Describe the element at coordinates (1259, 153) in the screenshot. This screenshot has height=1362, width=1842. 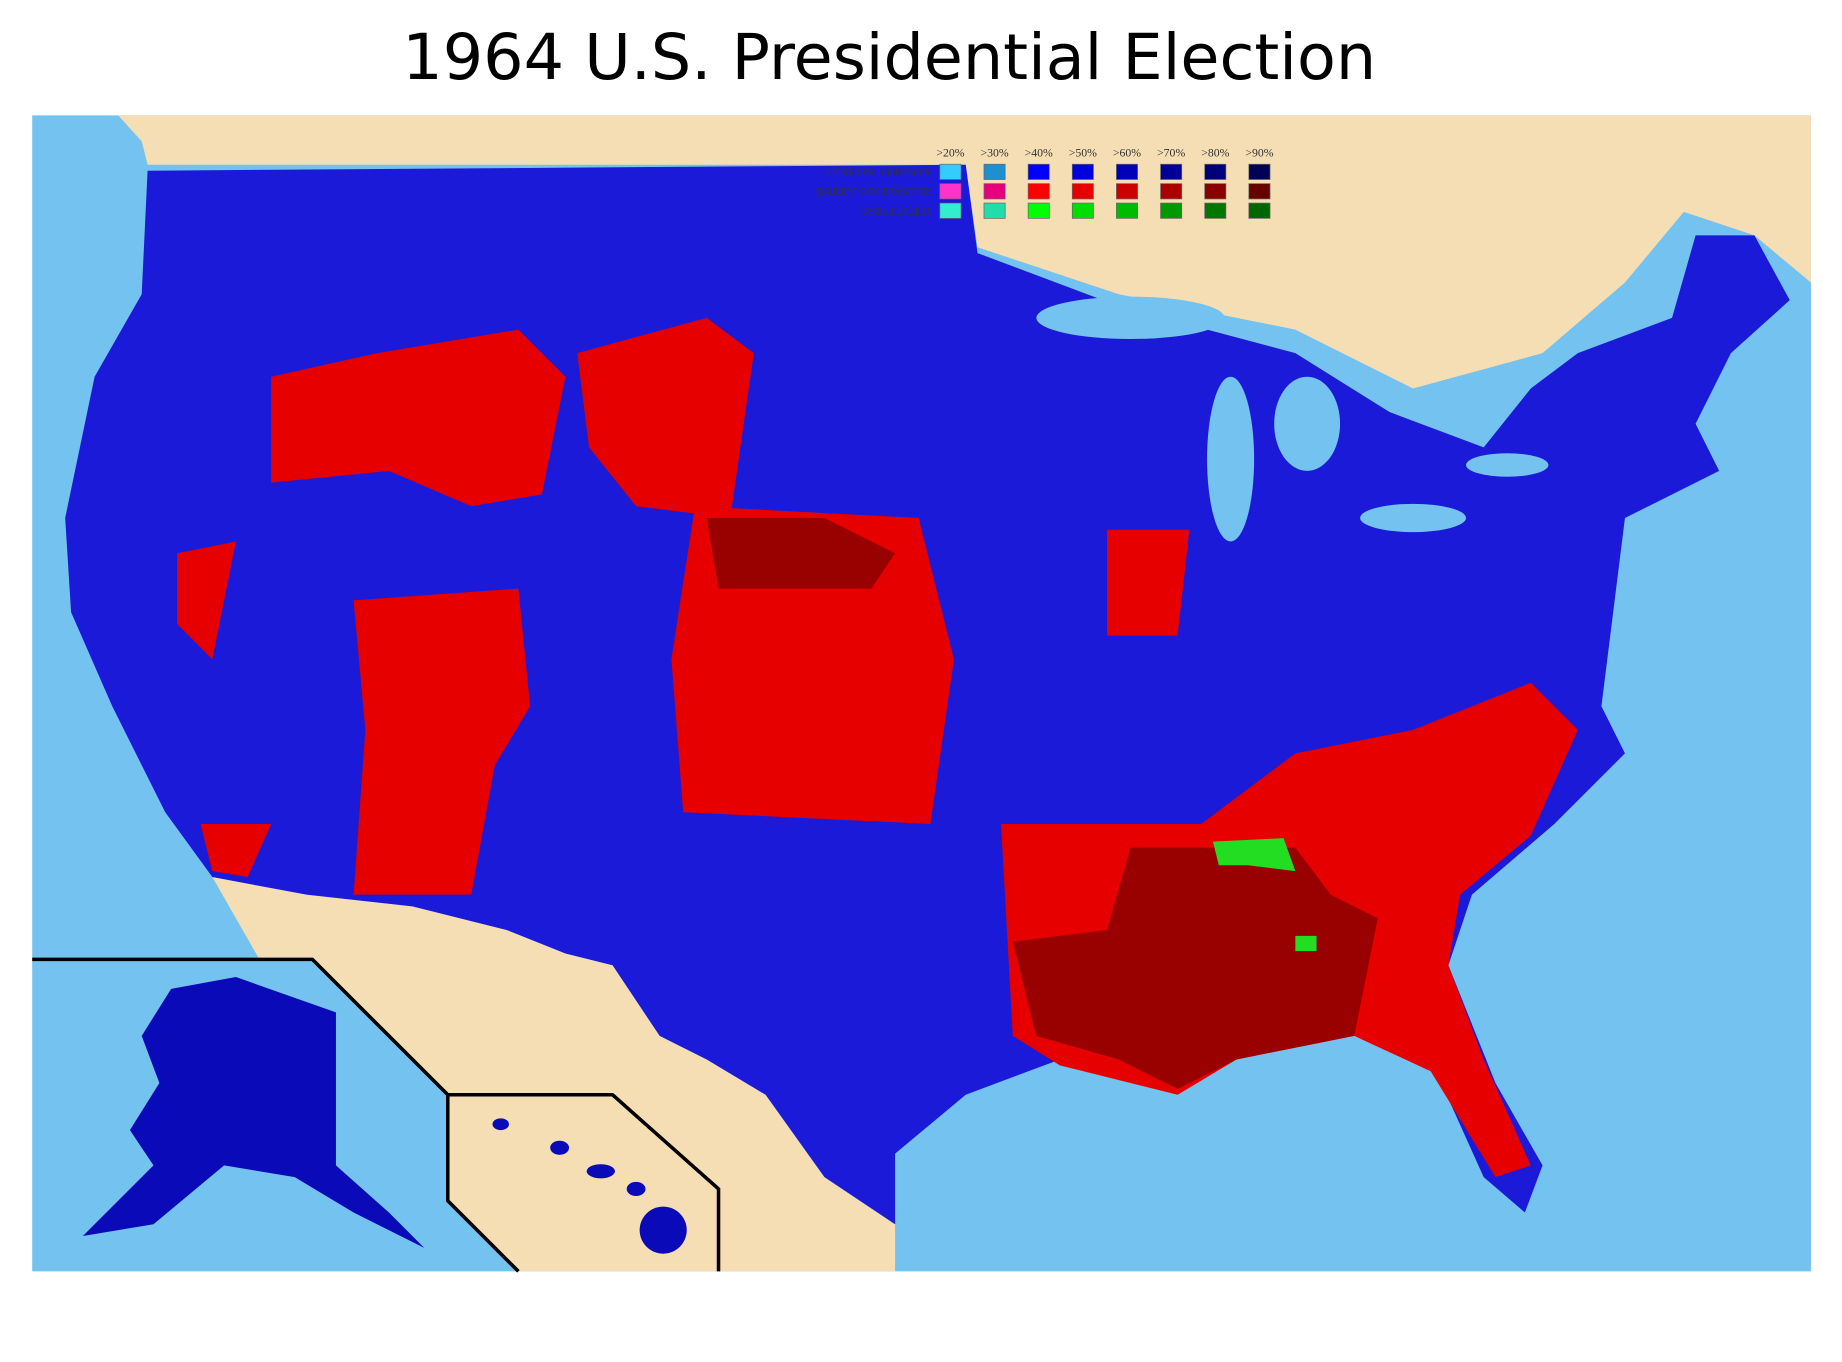
I see `legend-header: >90%` at that location.